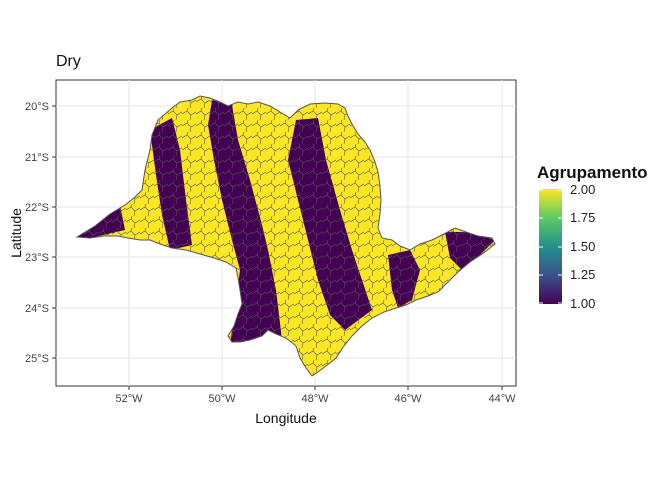  I want to click on y-tick-label: 21°S, so click(37, 158).